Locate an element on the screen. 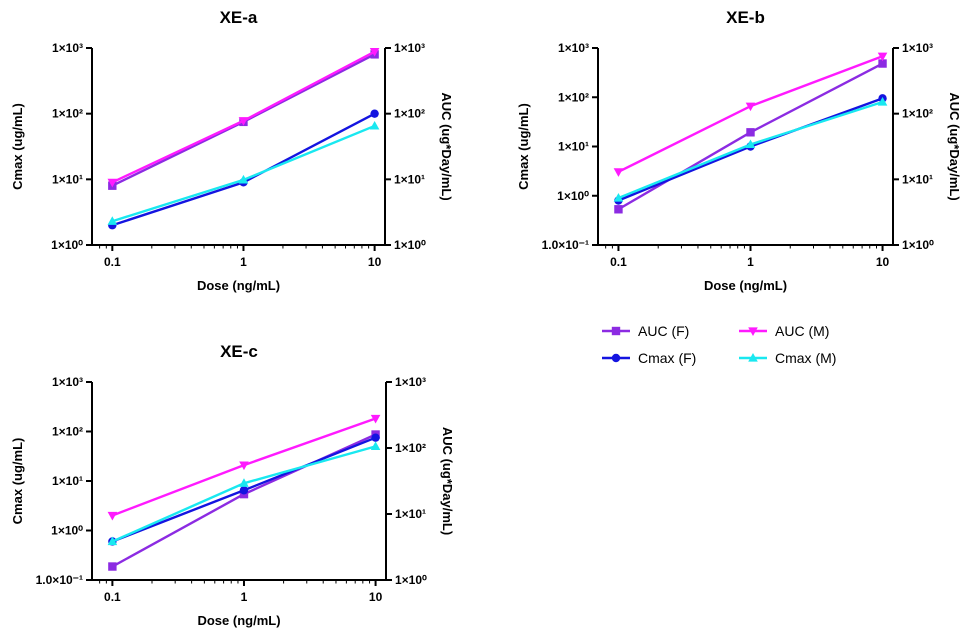 This screenshot has width=976, height=632. legend-item: AUC (M) is located at coordinates (784, 331).